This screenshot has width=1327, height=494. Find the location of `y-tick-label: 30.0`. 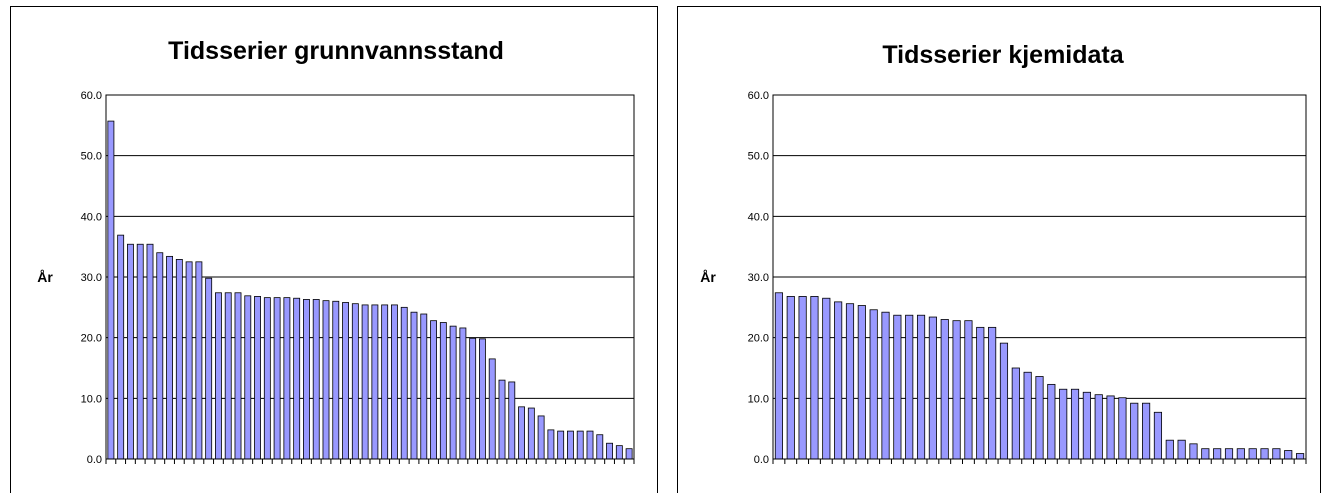

y-tick-label: 30.0 is located at coordinates (91, 278).